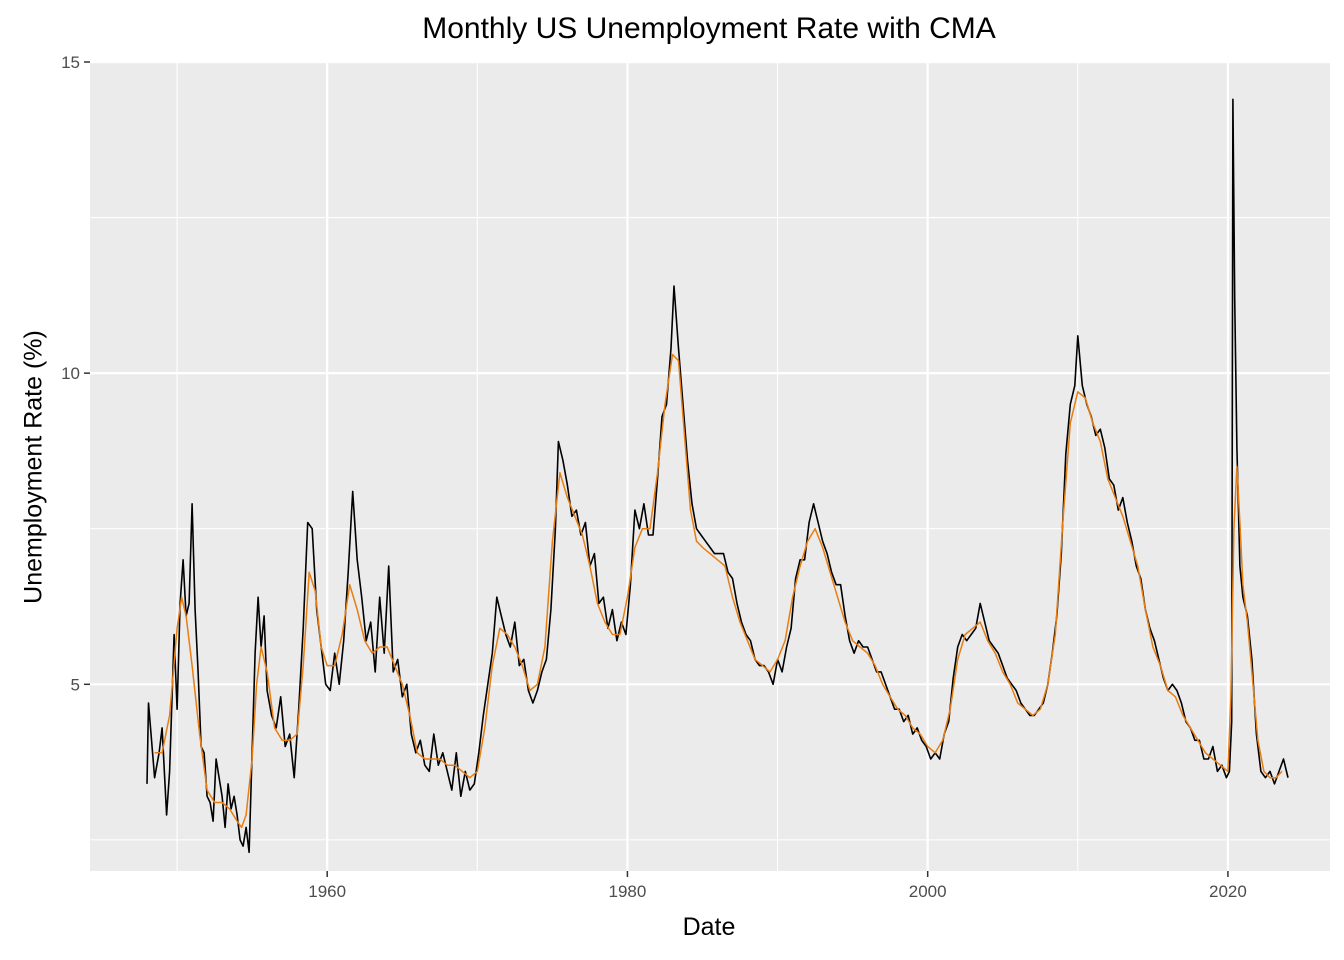 This screenshot has height=960, width=1344. I want to click on x-axis-label: Date, so click(709, 927).